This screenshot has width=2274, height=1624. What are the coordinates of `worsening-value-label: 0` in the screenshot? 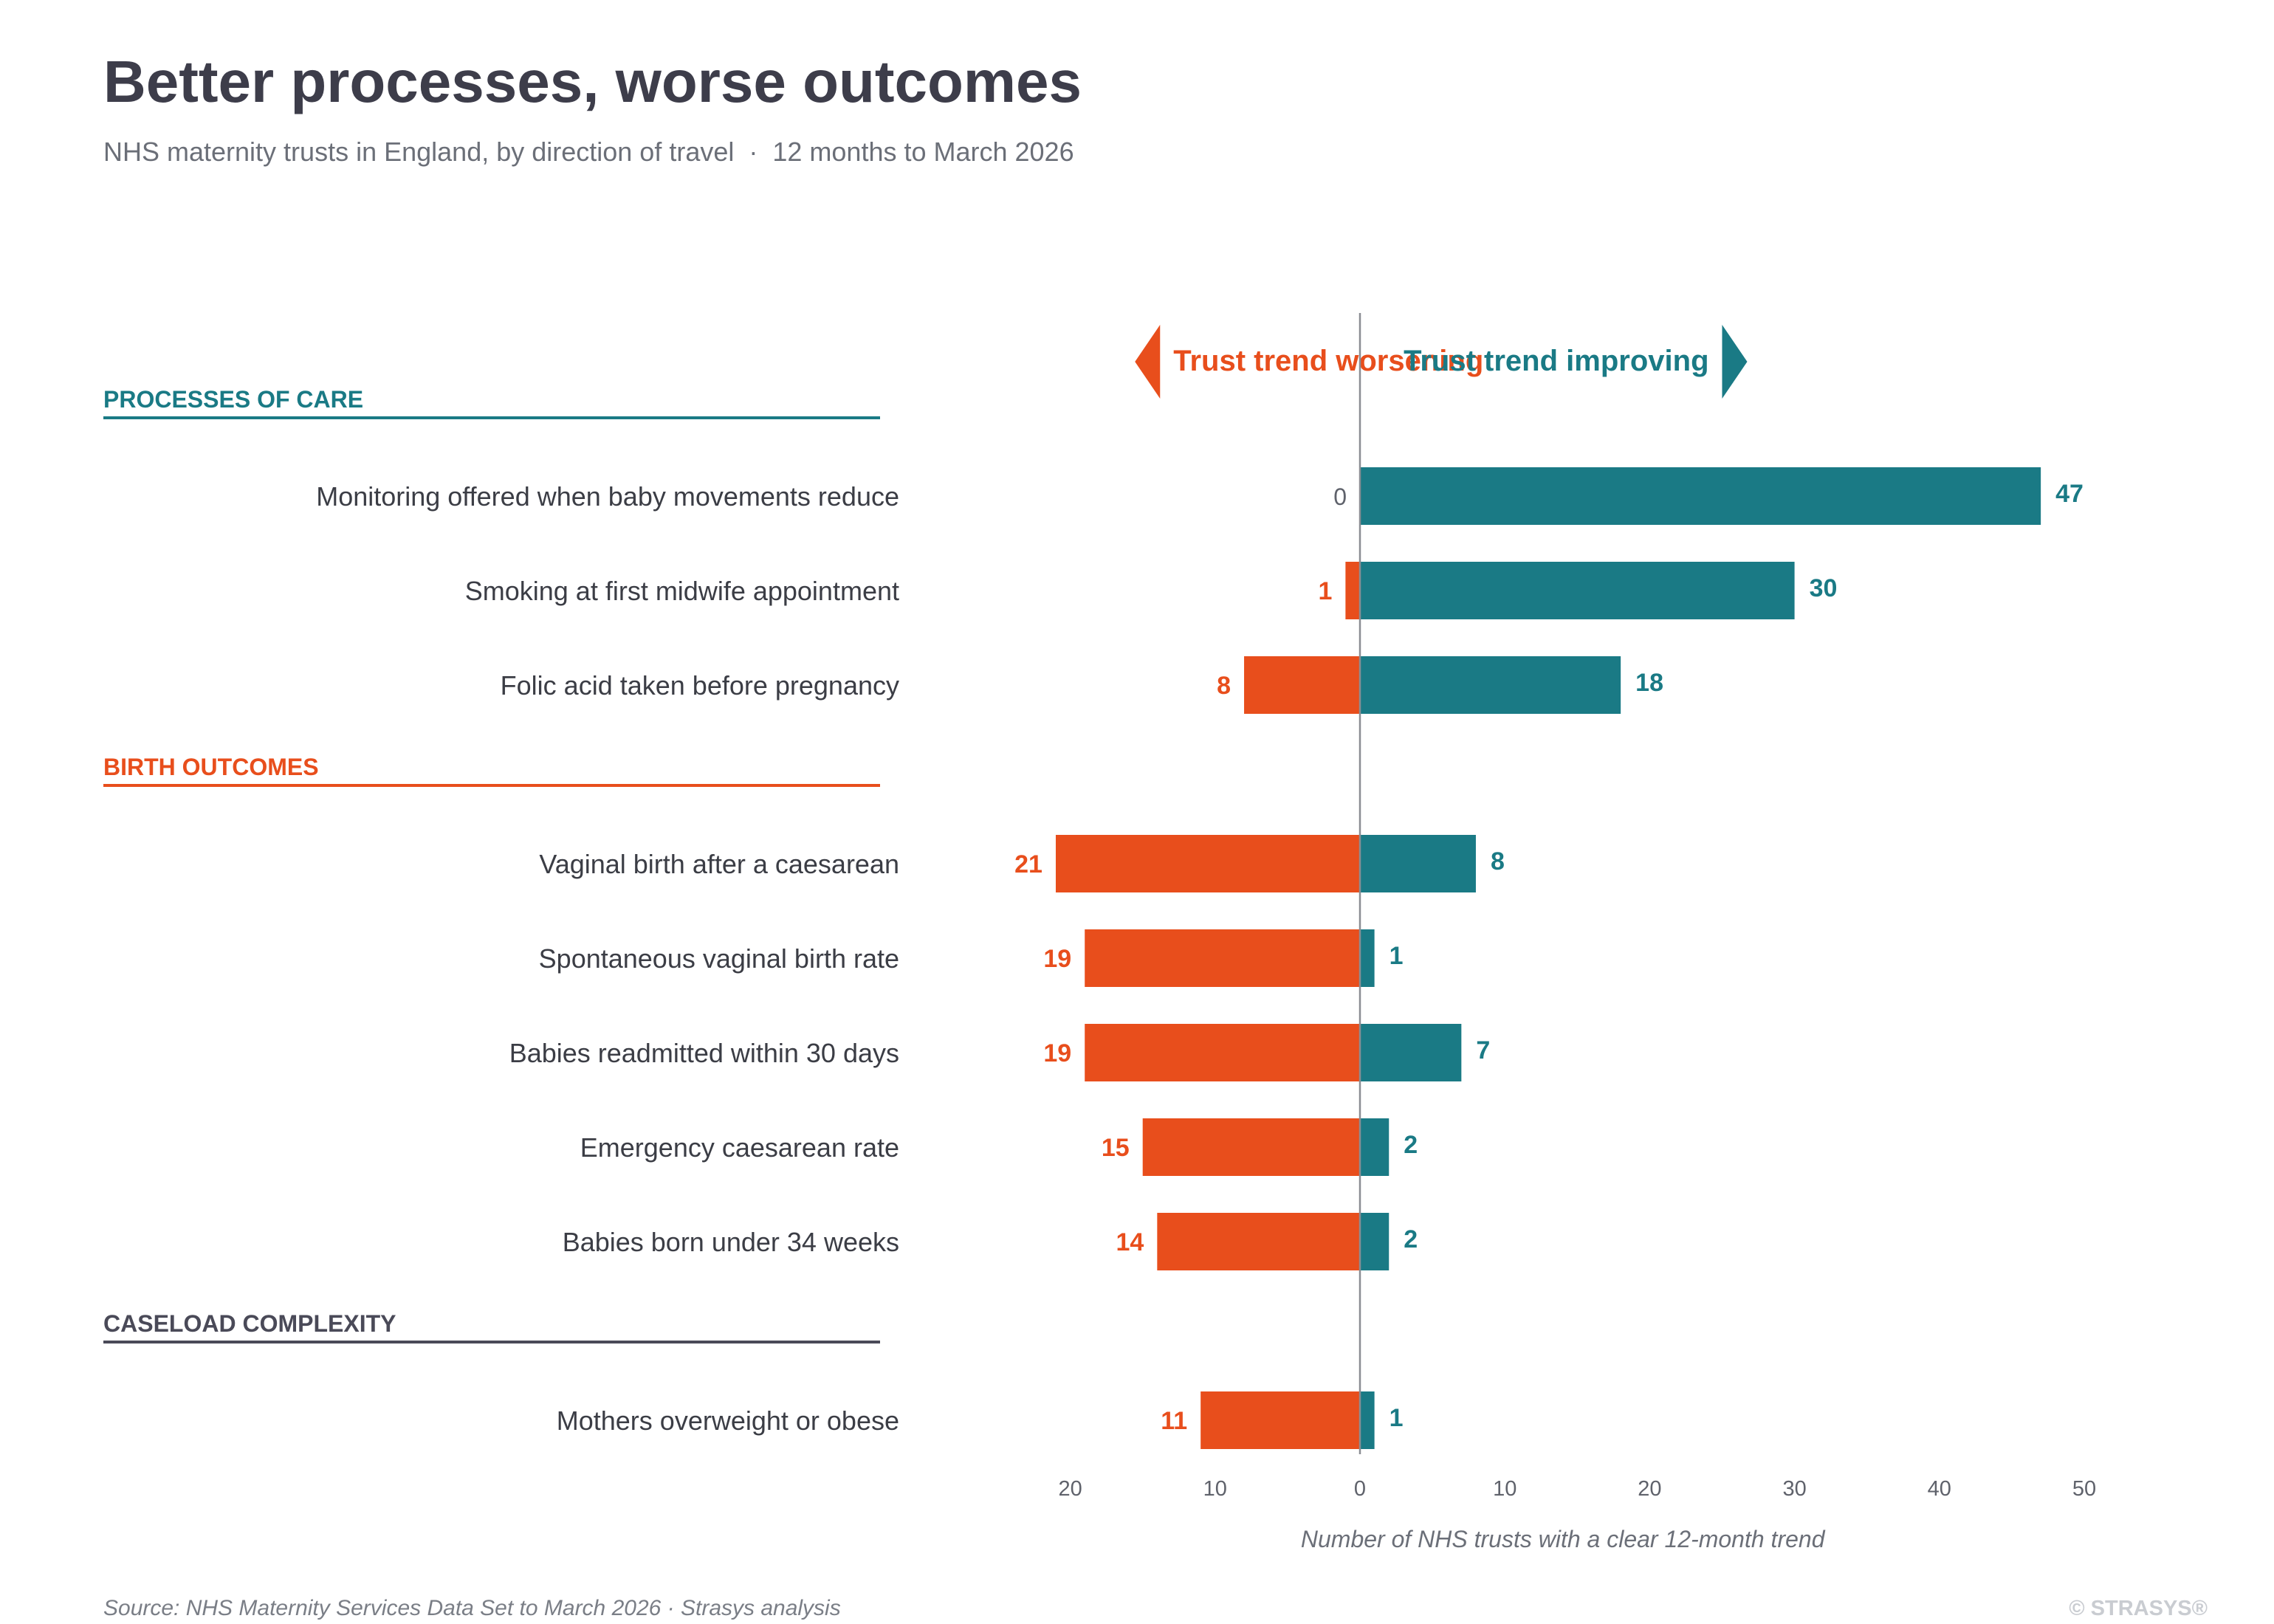 It's located at (1340, 497).